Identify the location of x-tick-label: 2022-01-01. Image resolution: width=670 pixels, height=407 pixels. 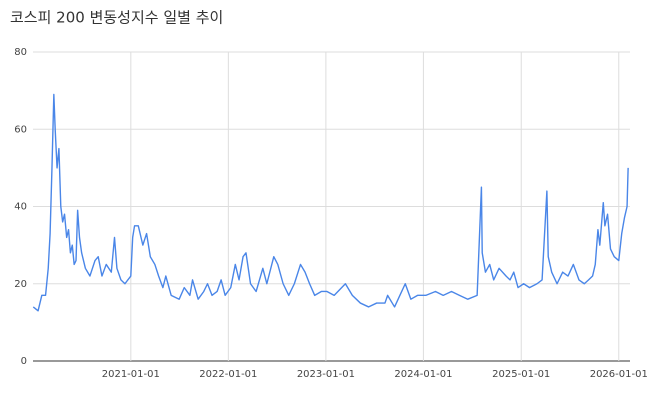
(228, 374).